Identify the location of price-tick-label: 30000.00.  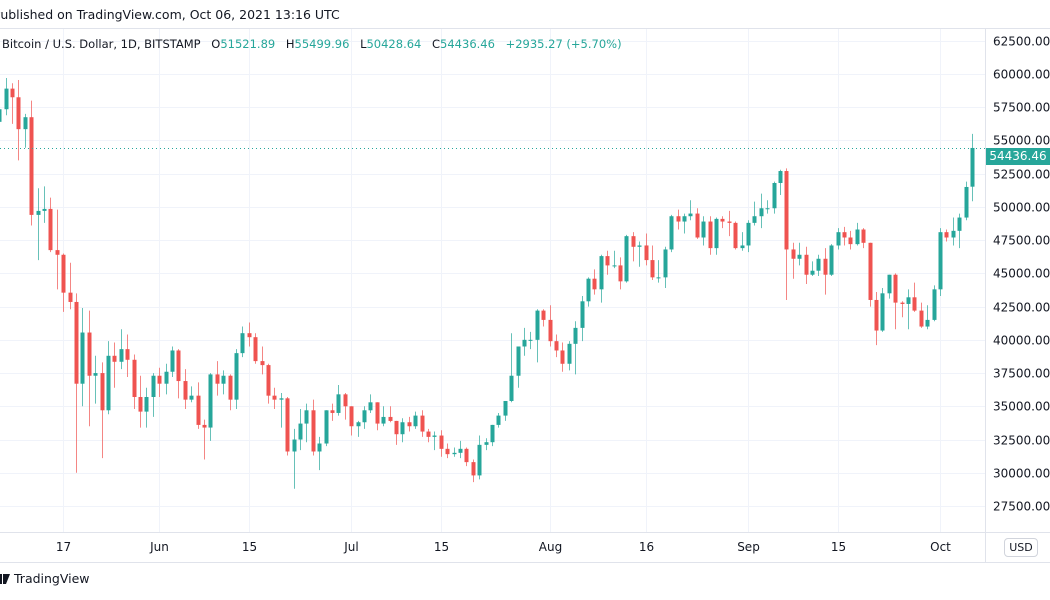
(1021, 474).